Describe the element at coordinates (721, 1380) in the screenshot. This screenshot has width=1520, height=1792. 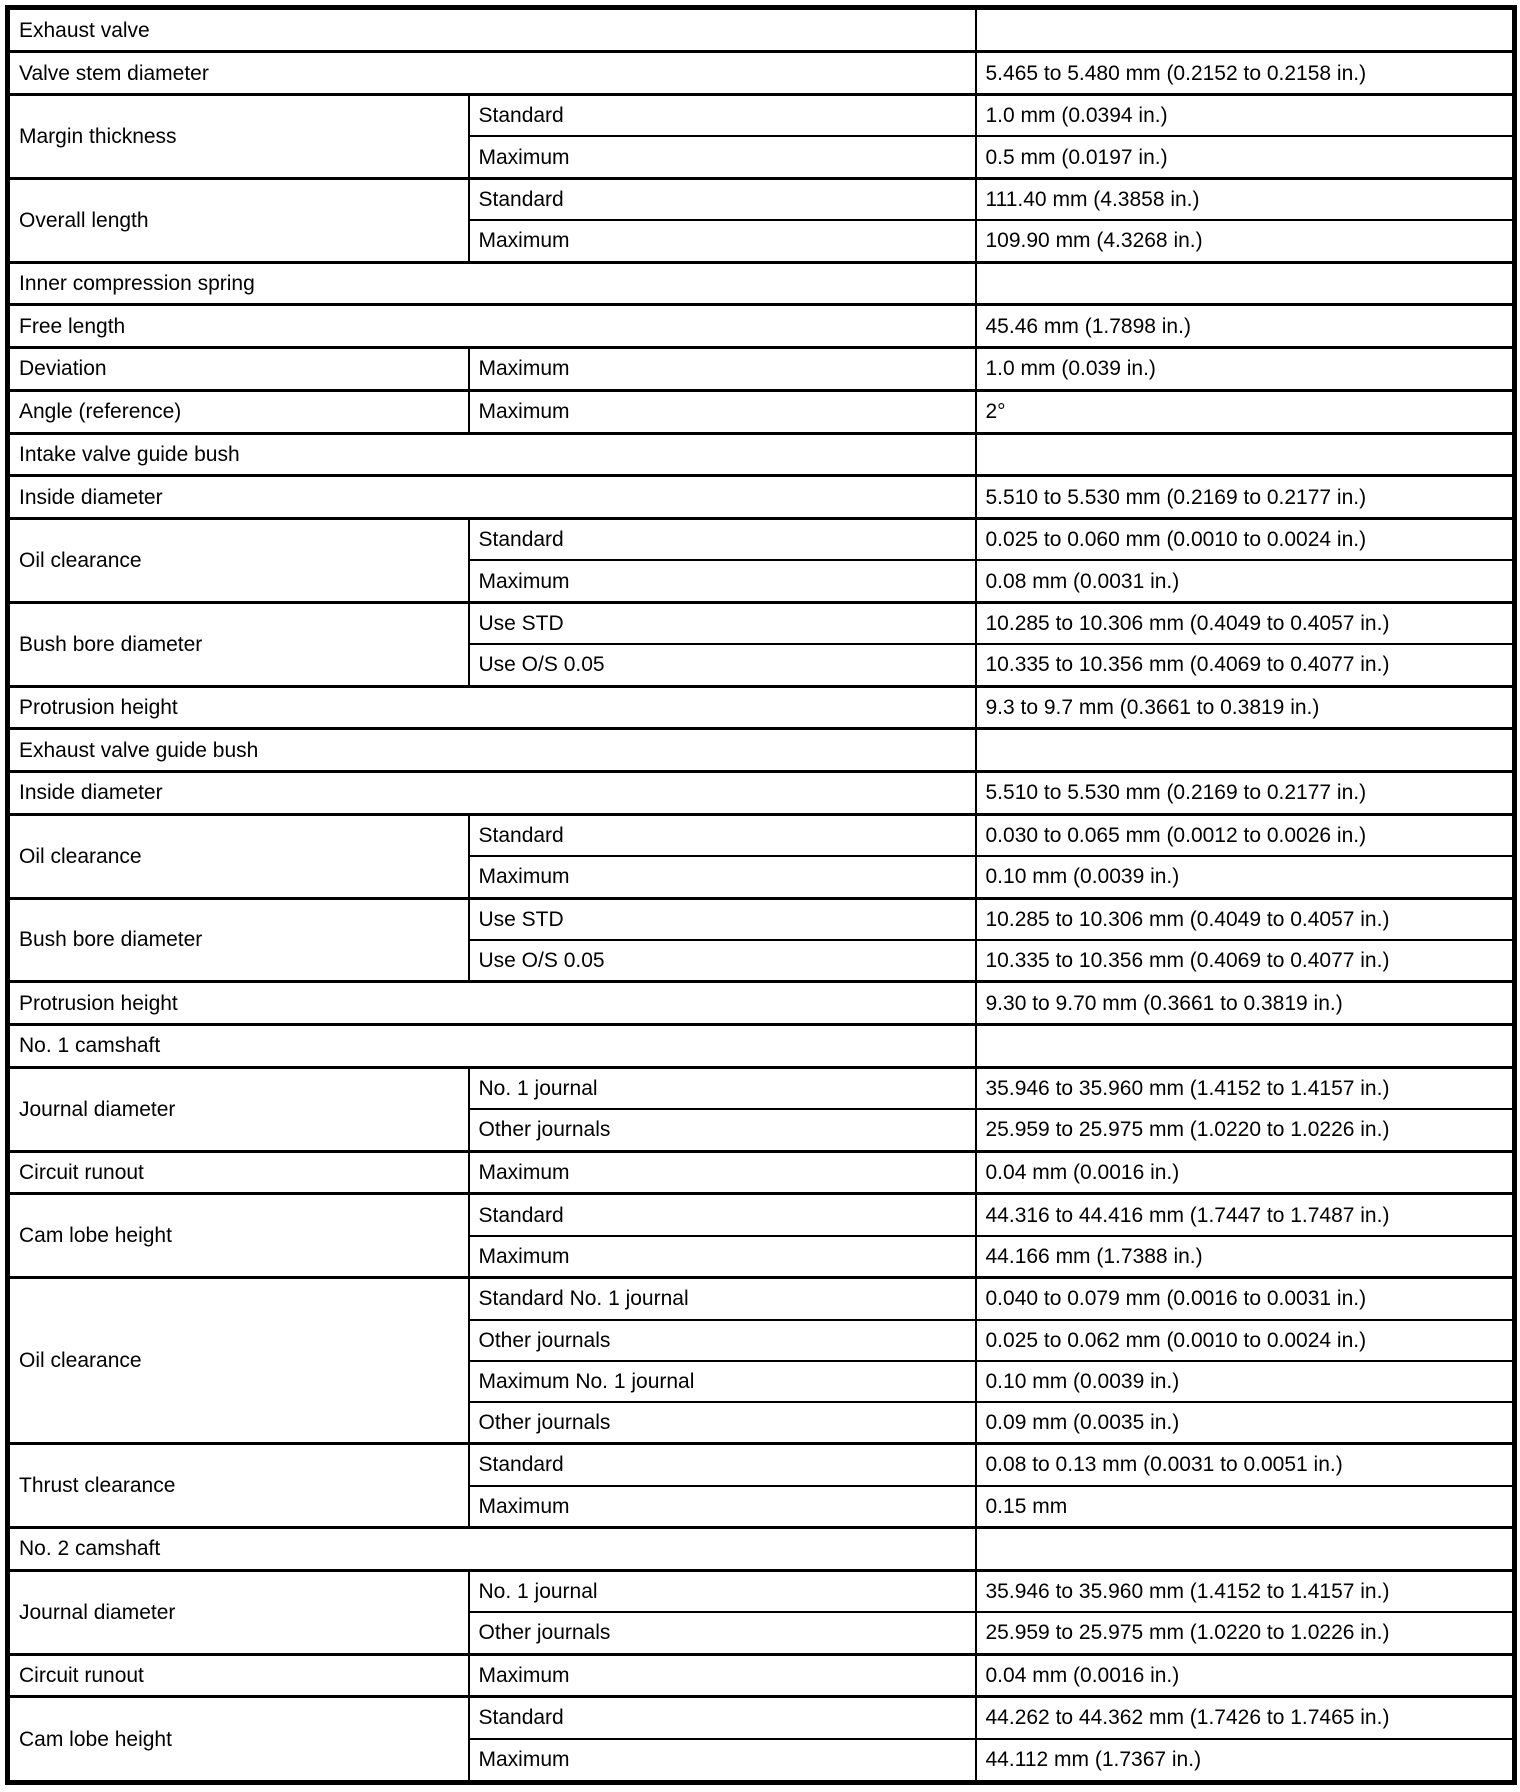
I see `condition-cell: Maximum No. 1 journal` at that location.